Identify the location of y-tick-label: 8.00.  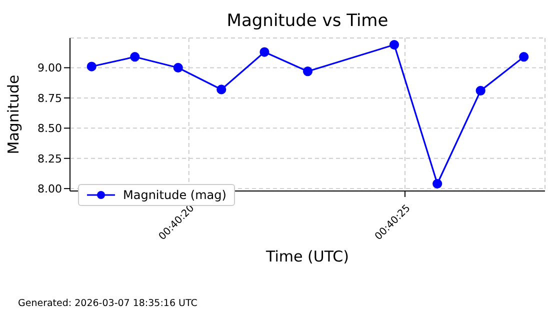
(50, 189).